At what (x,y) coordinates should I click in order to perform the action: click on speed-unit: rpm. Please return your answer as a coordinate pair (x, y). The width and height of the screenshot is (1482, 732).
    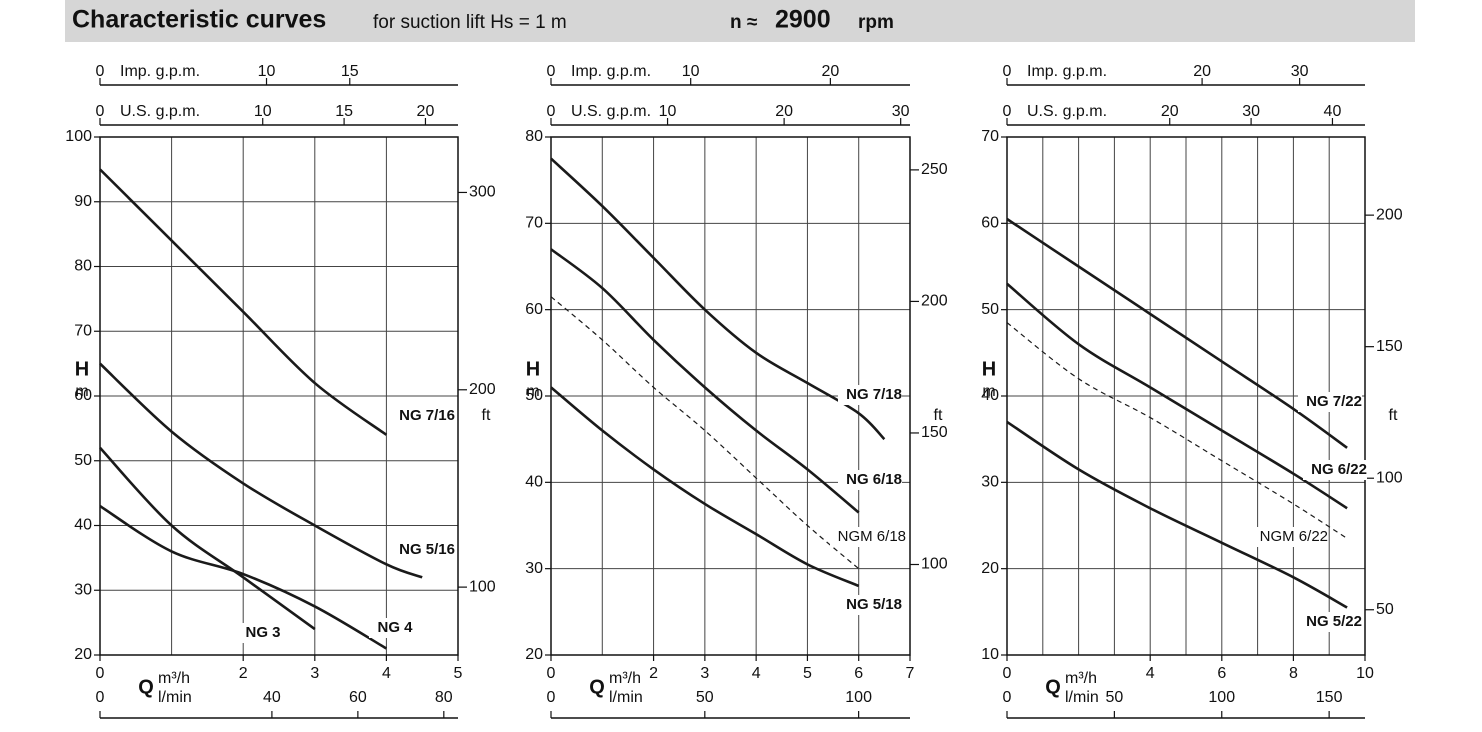
    Looking at the image, I should click on (876, 22).